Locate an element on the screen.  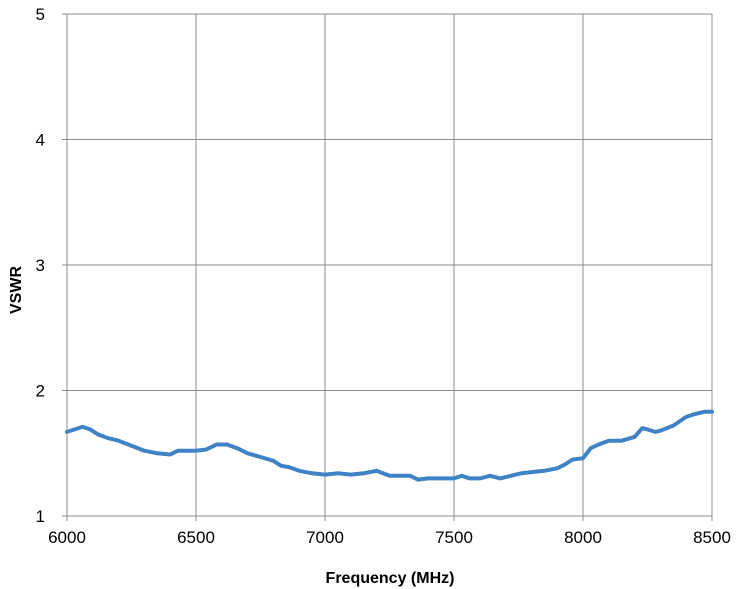
y-tick-label: 1 is located at coordinates (40, 516).